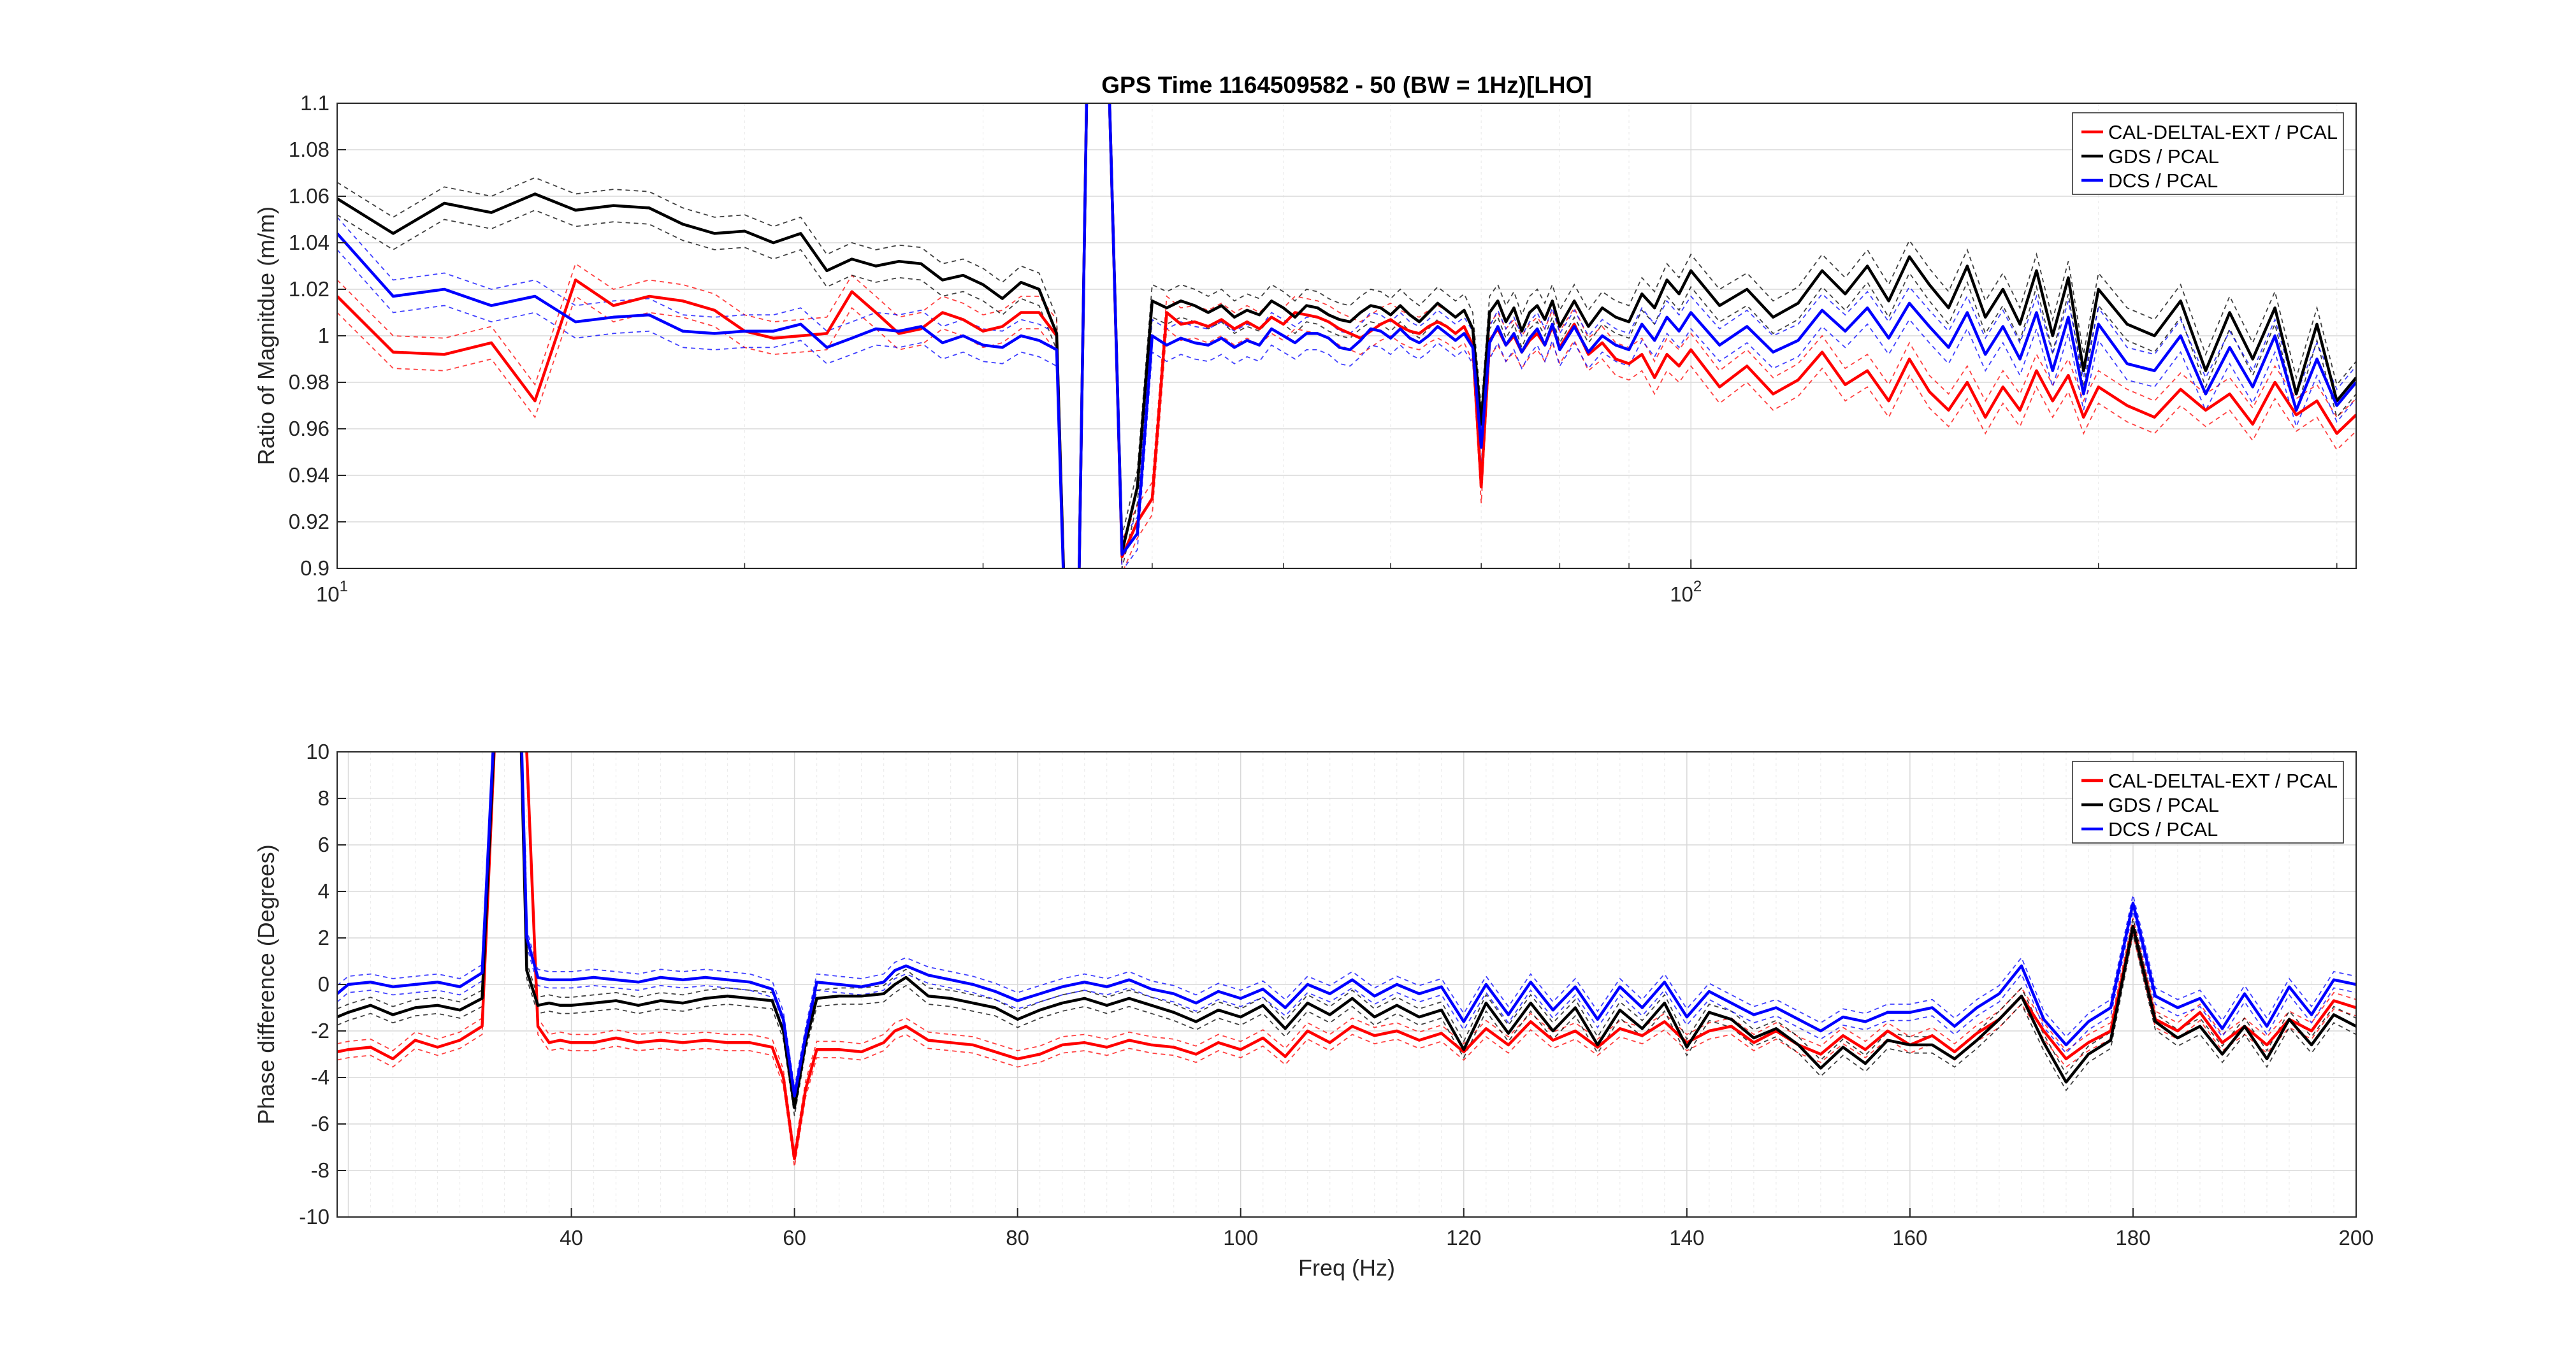  What do you see at coordinates (344, 586) in the screenshot?
I see `x-tick-exponent: 1` at bounding box center [344, 586].